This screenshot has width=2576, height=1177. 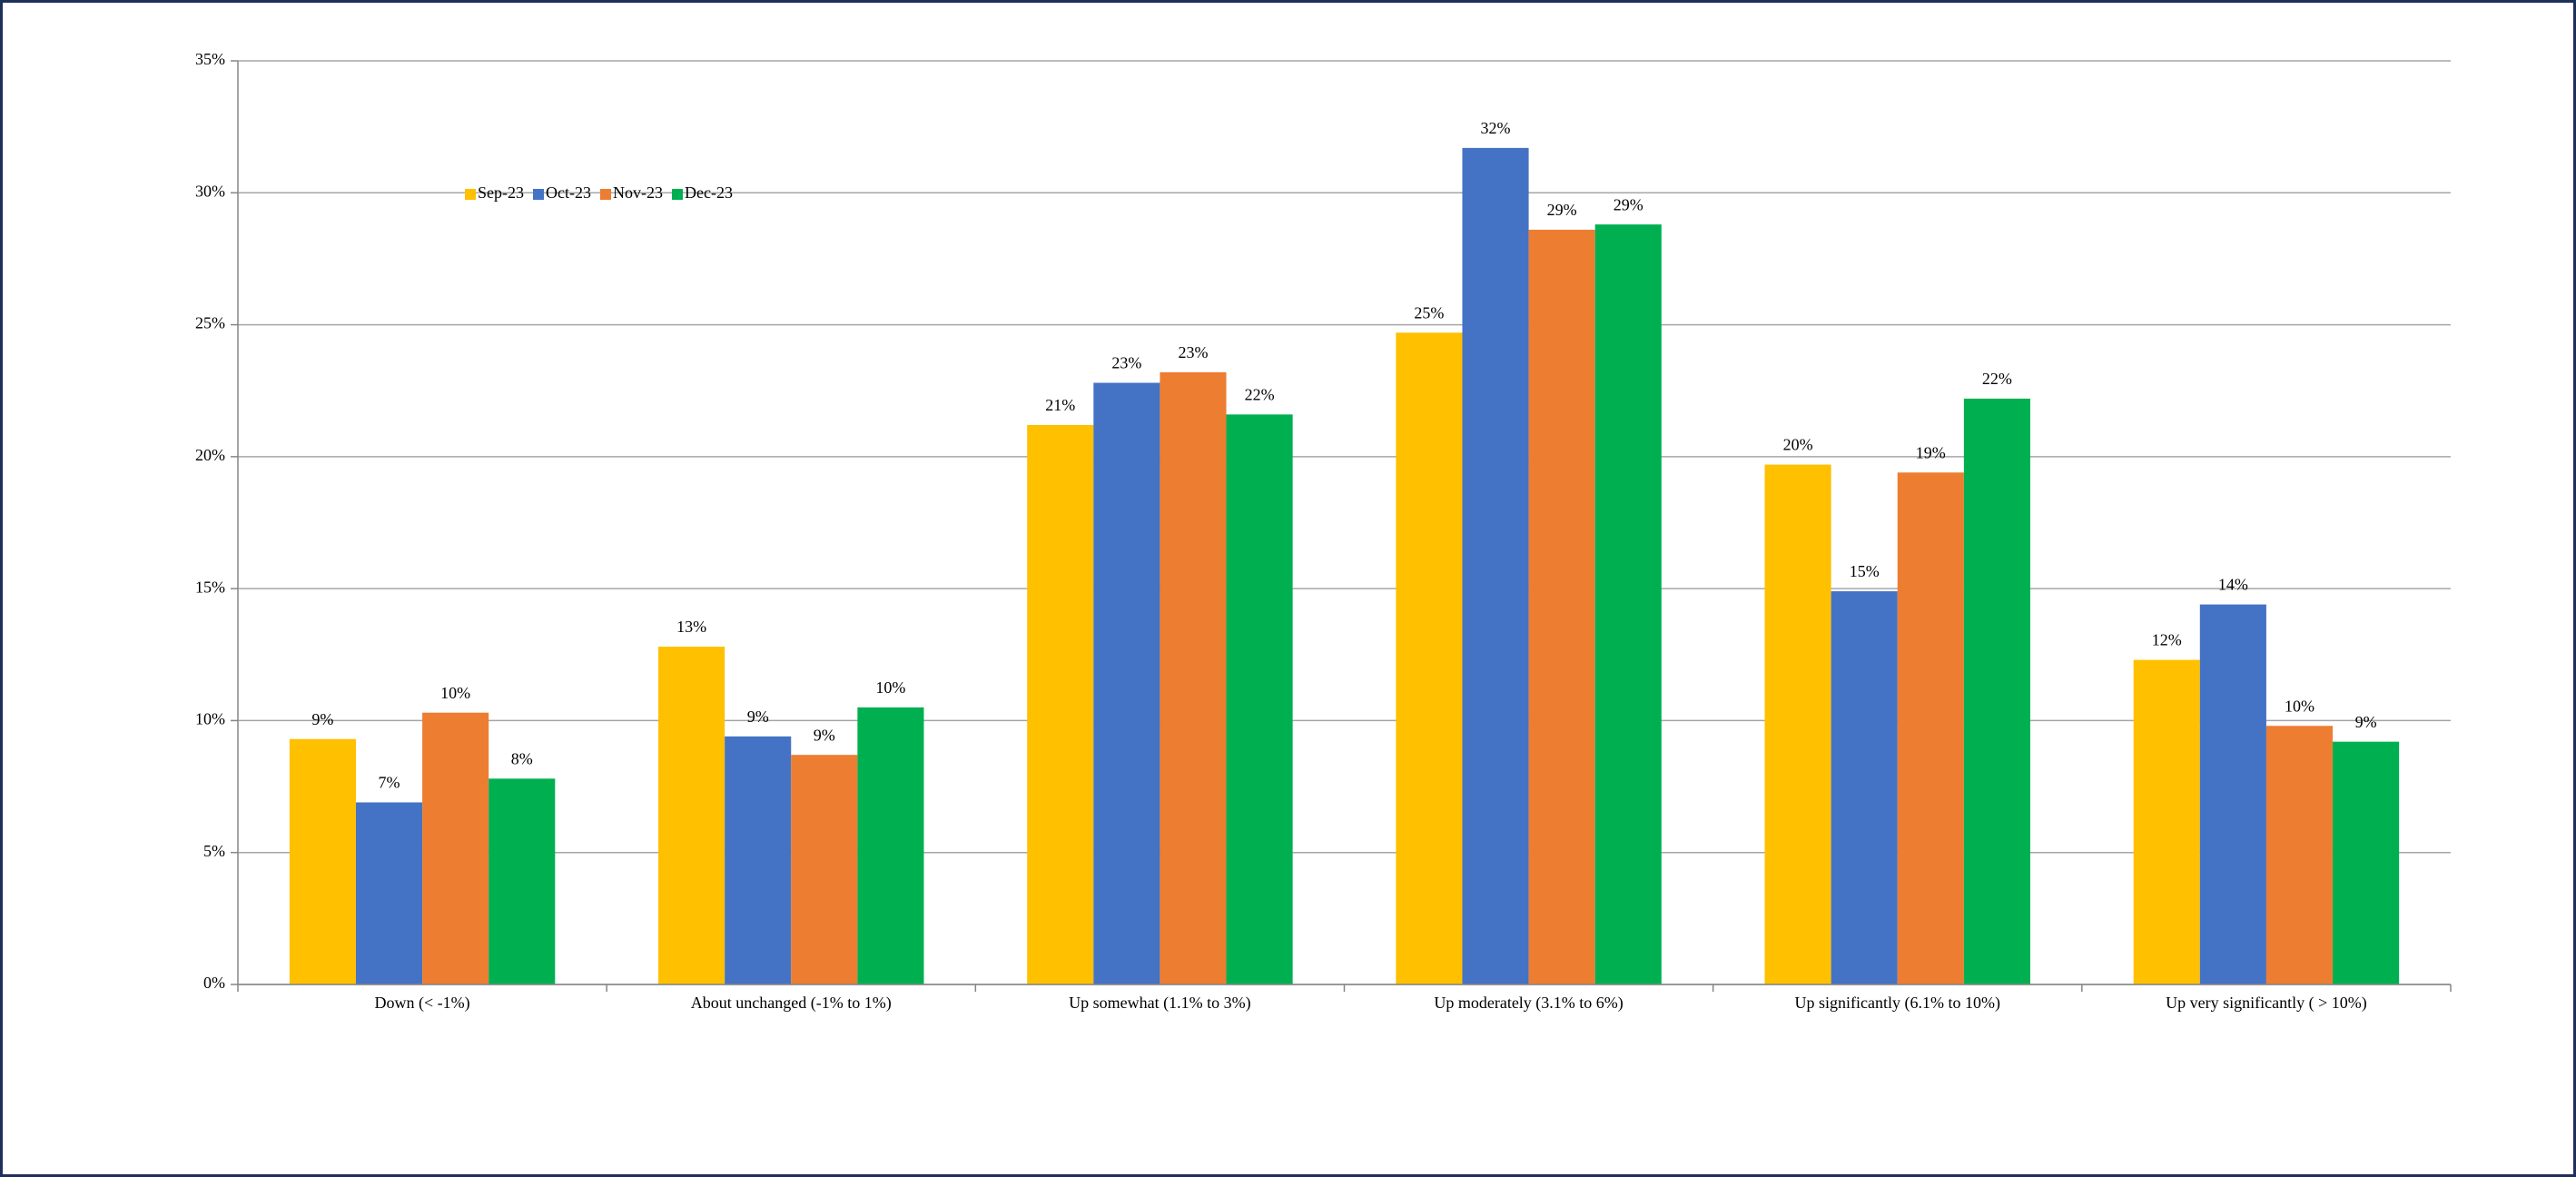 I want to click on y-tick-label: 0%, so click(x=214, y=983).